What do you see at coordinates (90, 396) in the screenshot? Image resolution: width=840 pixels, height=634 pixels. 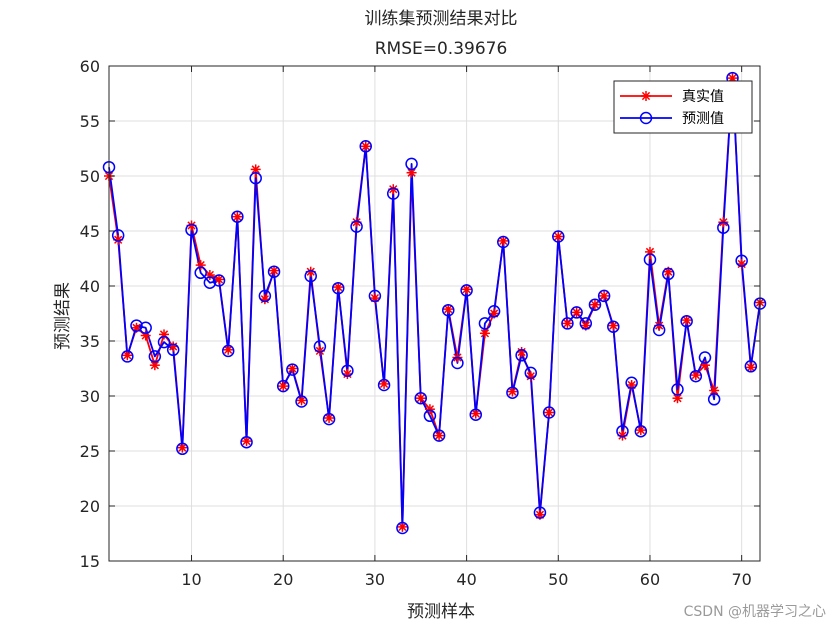 I see `y-tick-label: 30` at bounding box center [90, 396].